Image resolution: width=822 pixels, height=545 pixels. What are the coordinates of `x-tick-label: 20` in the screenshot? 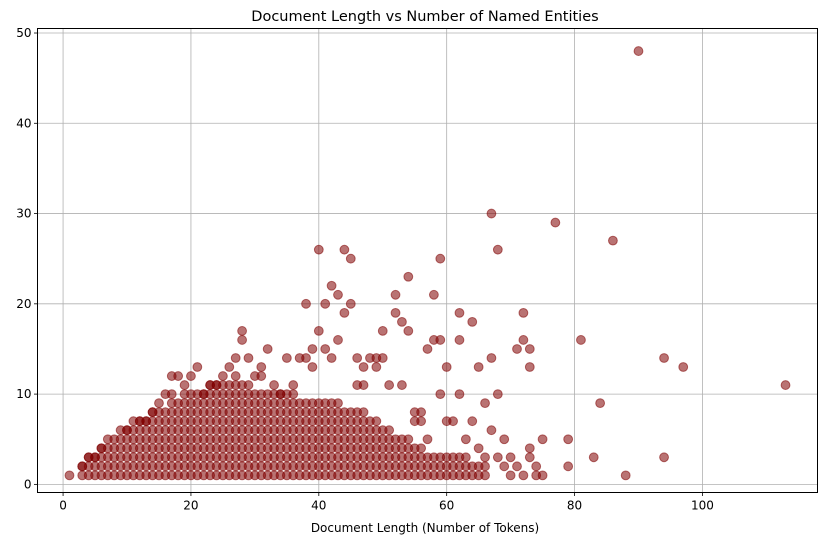 It's located at (190, 506).